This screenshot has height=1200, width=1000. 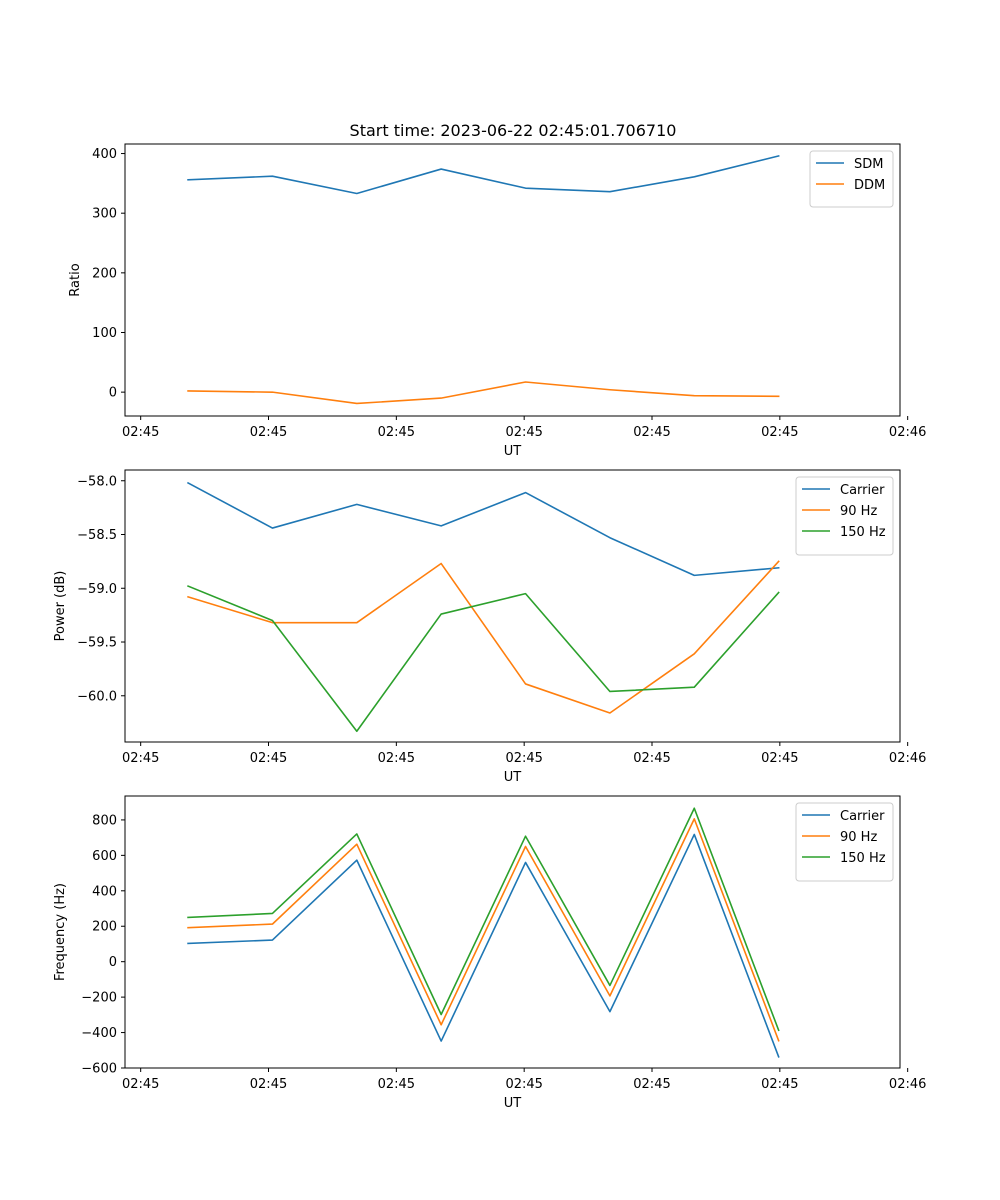 I want to click on frequency-series-line-150-hz, so click(x=483, y=919).